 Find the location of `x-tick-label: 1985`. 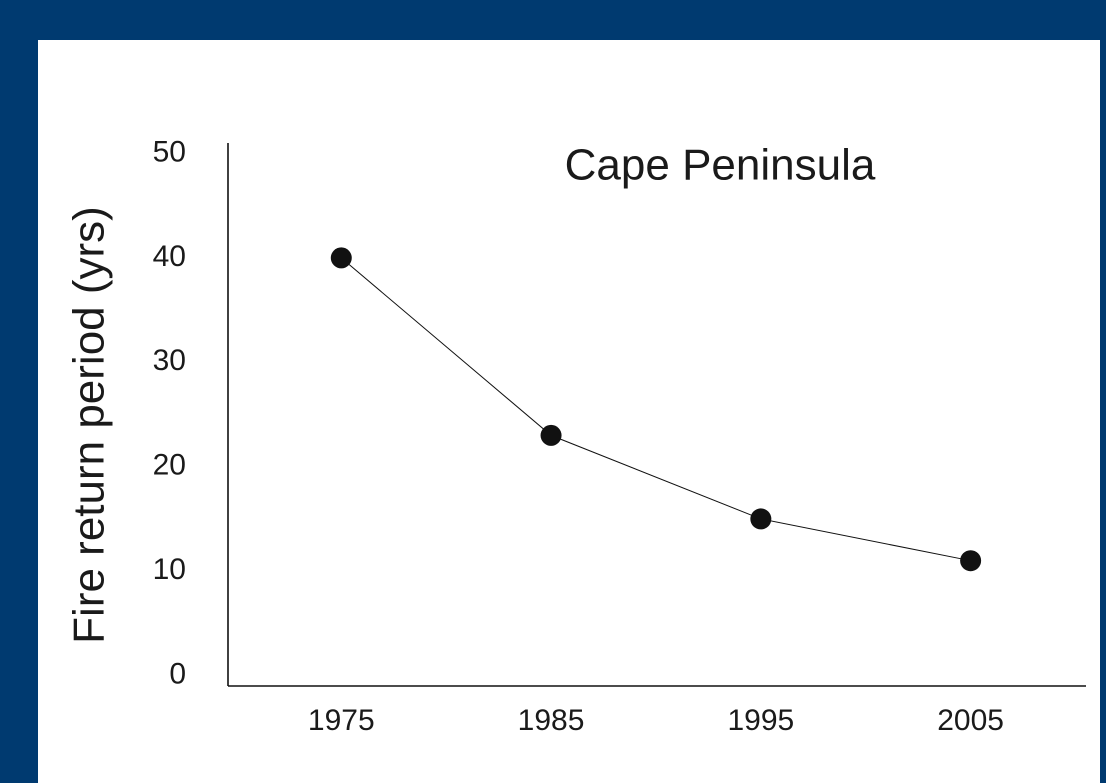

x-tick-label: 1985 is located at coordinates (551, 720).